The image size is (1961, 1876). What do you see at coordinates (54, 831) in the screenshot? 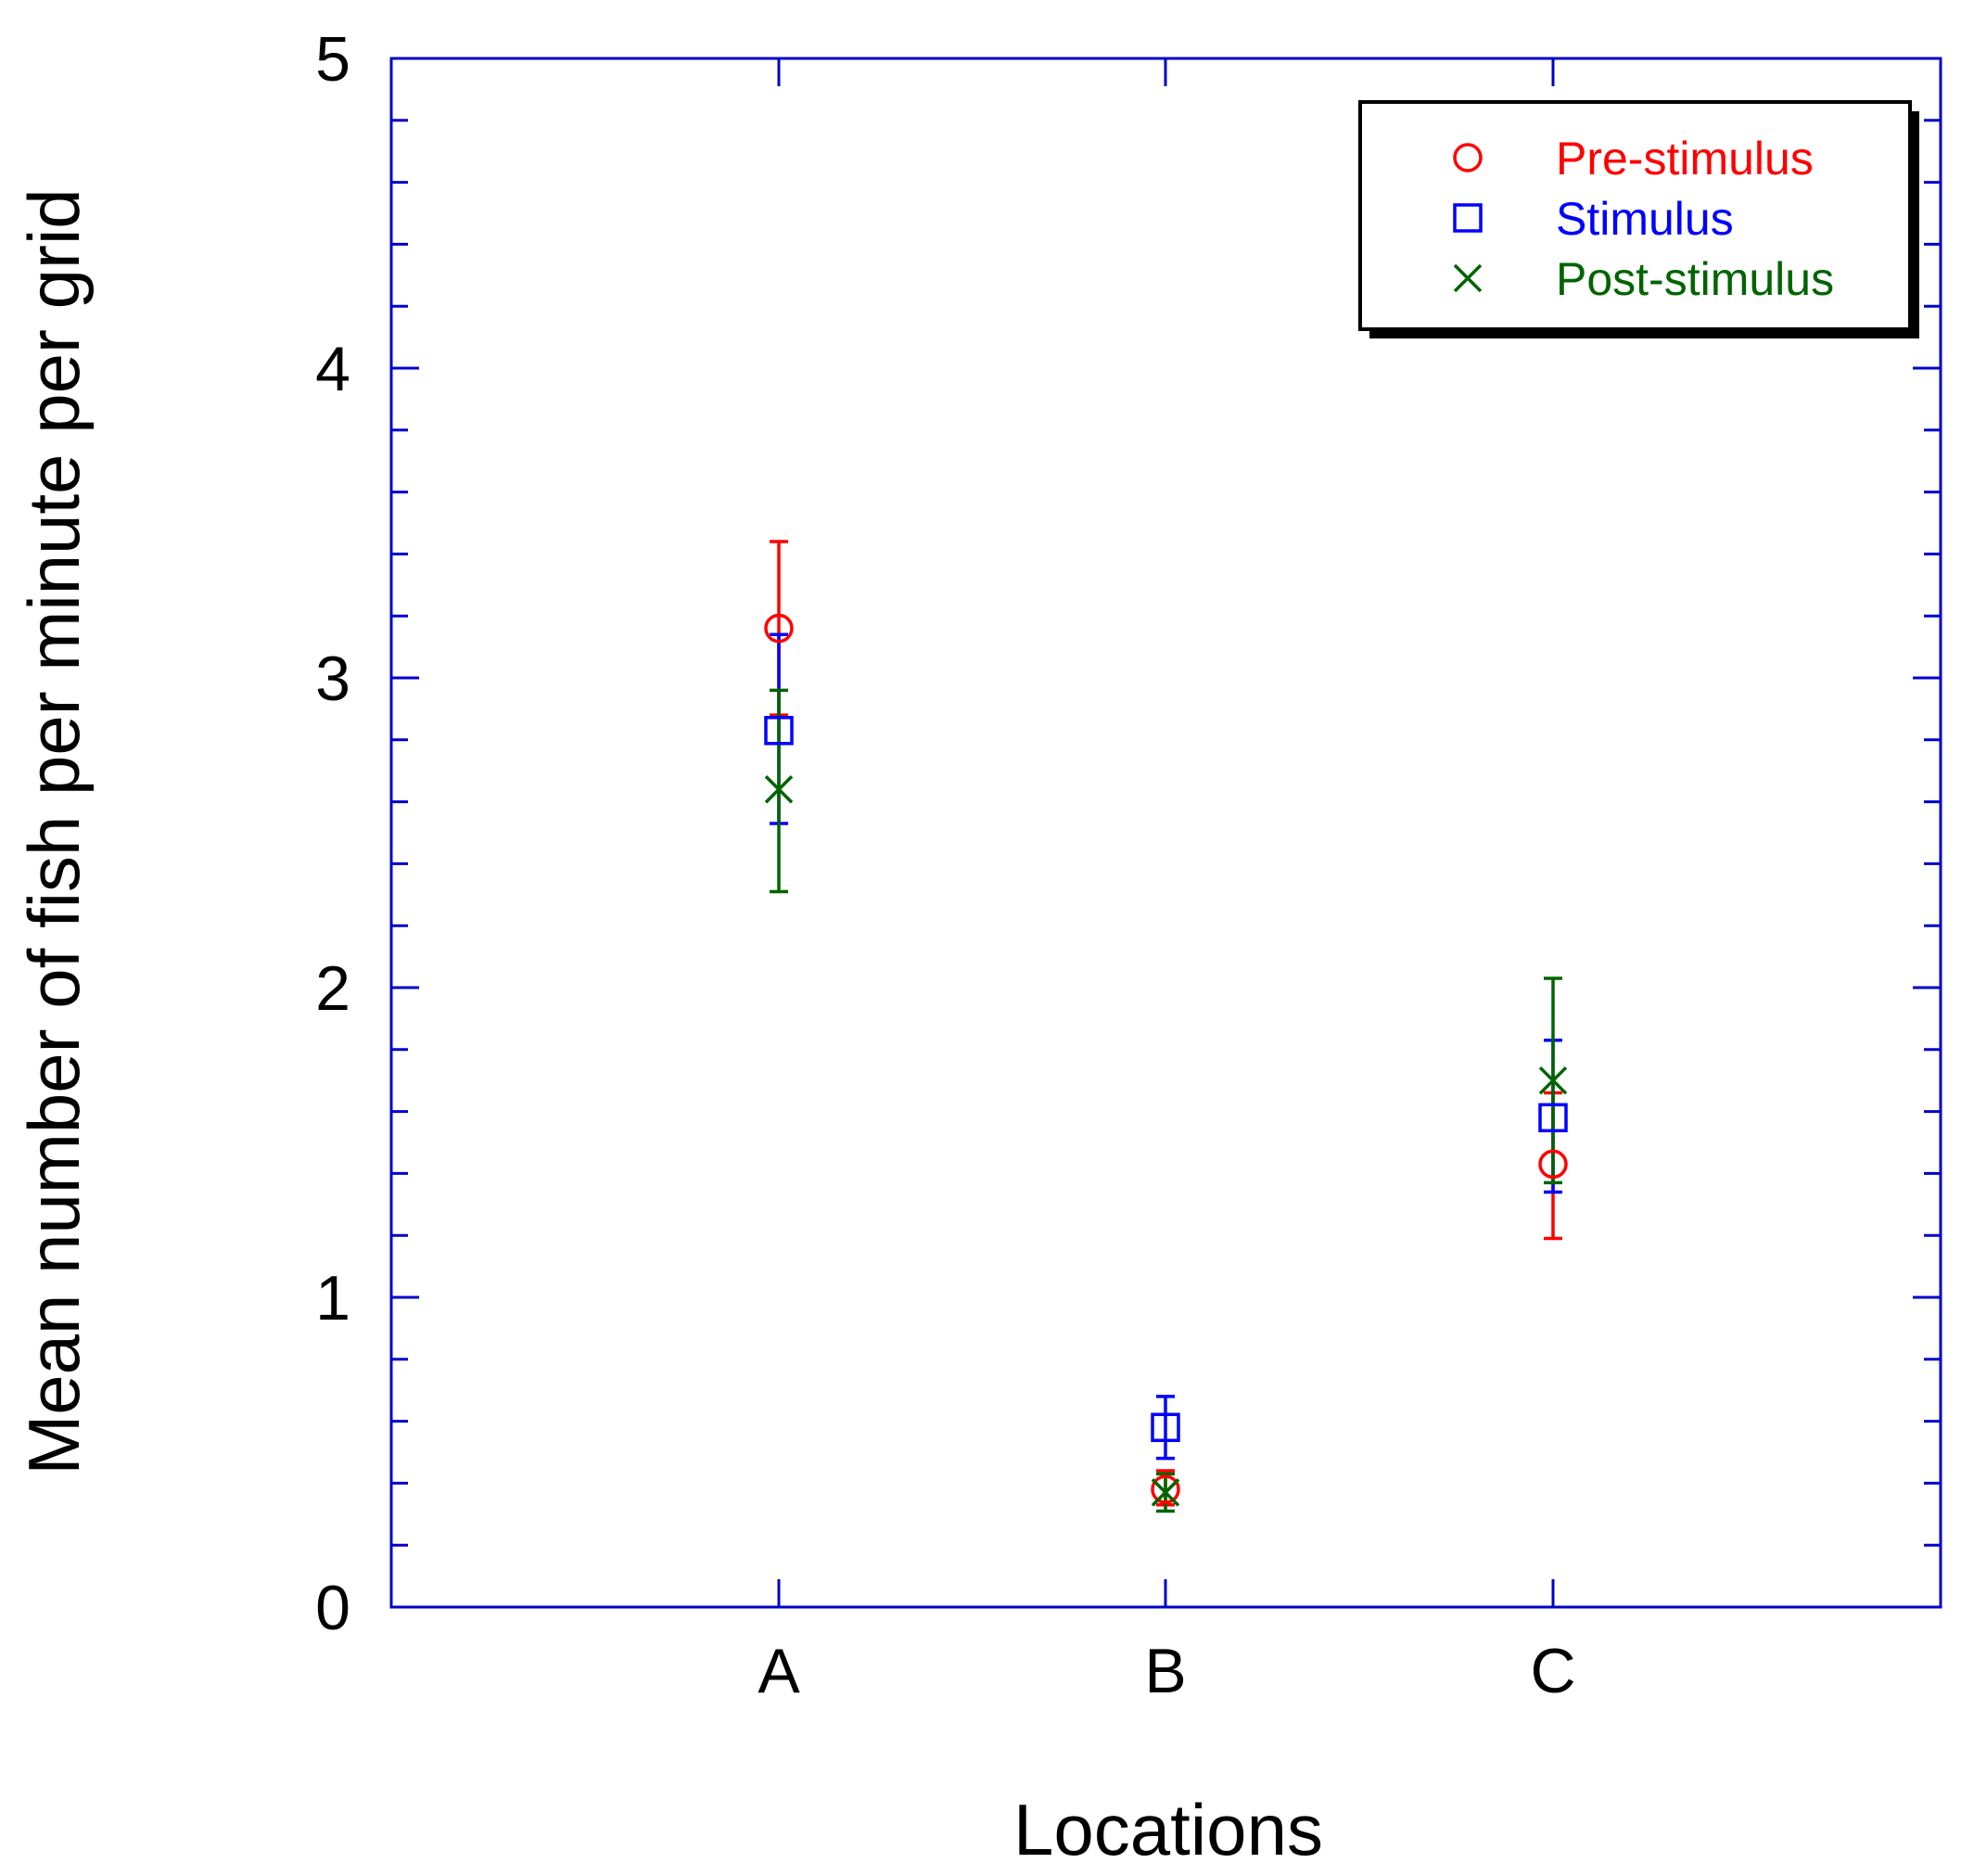
I see `y-axis-title: Mean number of fish per minute per grid` at bounding box center [54, 831].